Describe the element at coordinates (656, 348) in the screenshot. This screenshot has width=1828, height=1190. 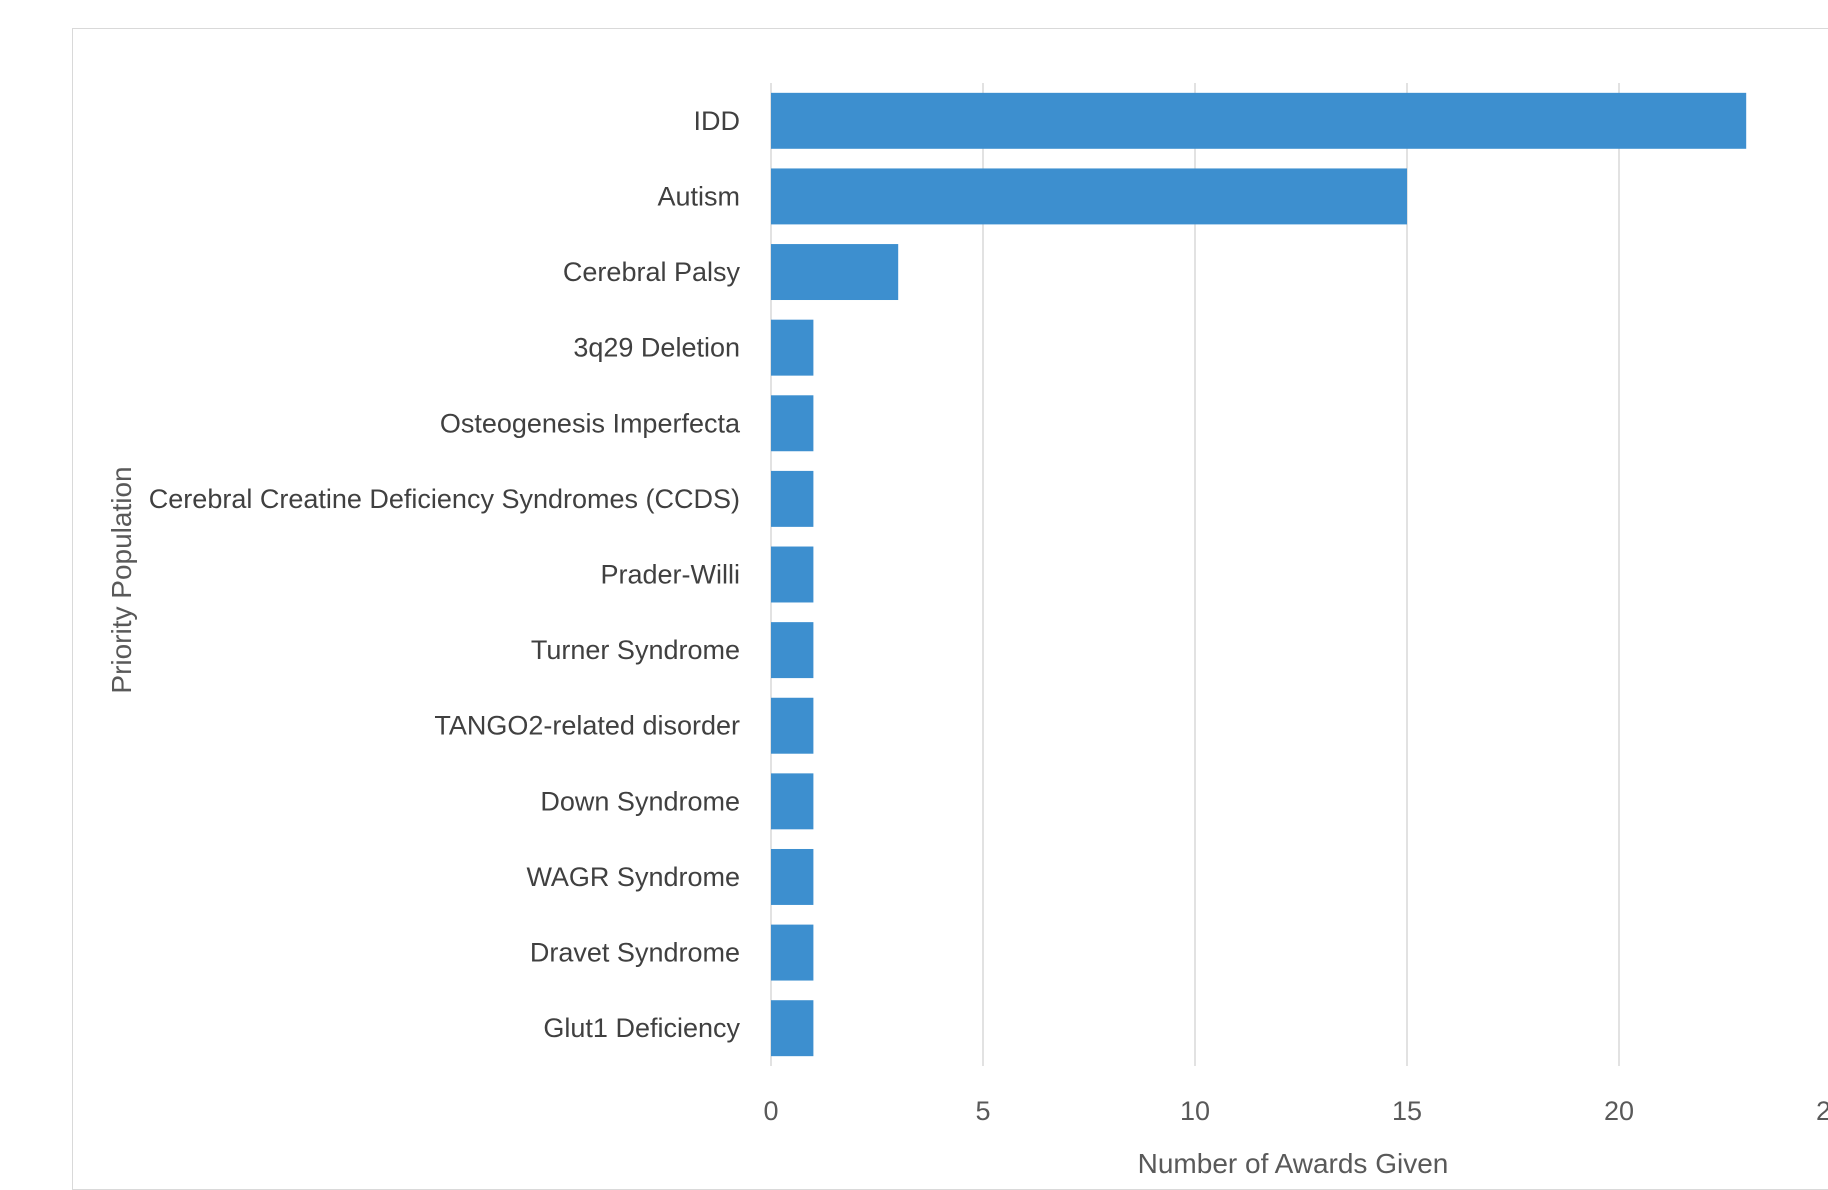
I see `category-label: 3q29 Deletion` at that location.